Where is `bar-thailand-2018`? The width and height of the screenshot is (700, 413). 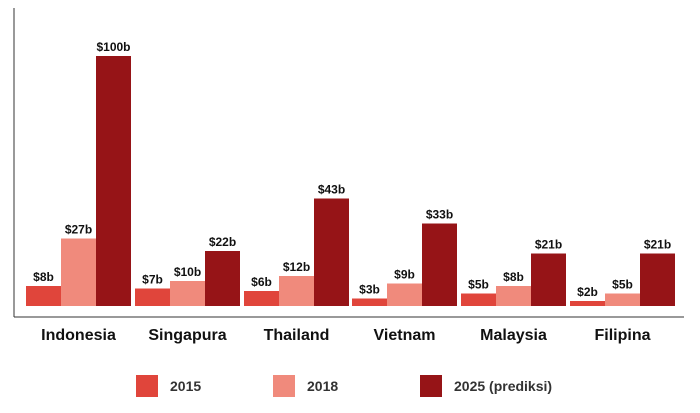
bar-thailand-2018 is located at coordinates (296, 291).